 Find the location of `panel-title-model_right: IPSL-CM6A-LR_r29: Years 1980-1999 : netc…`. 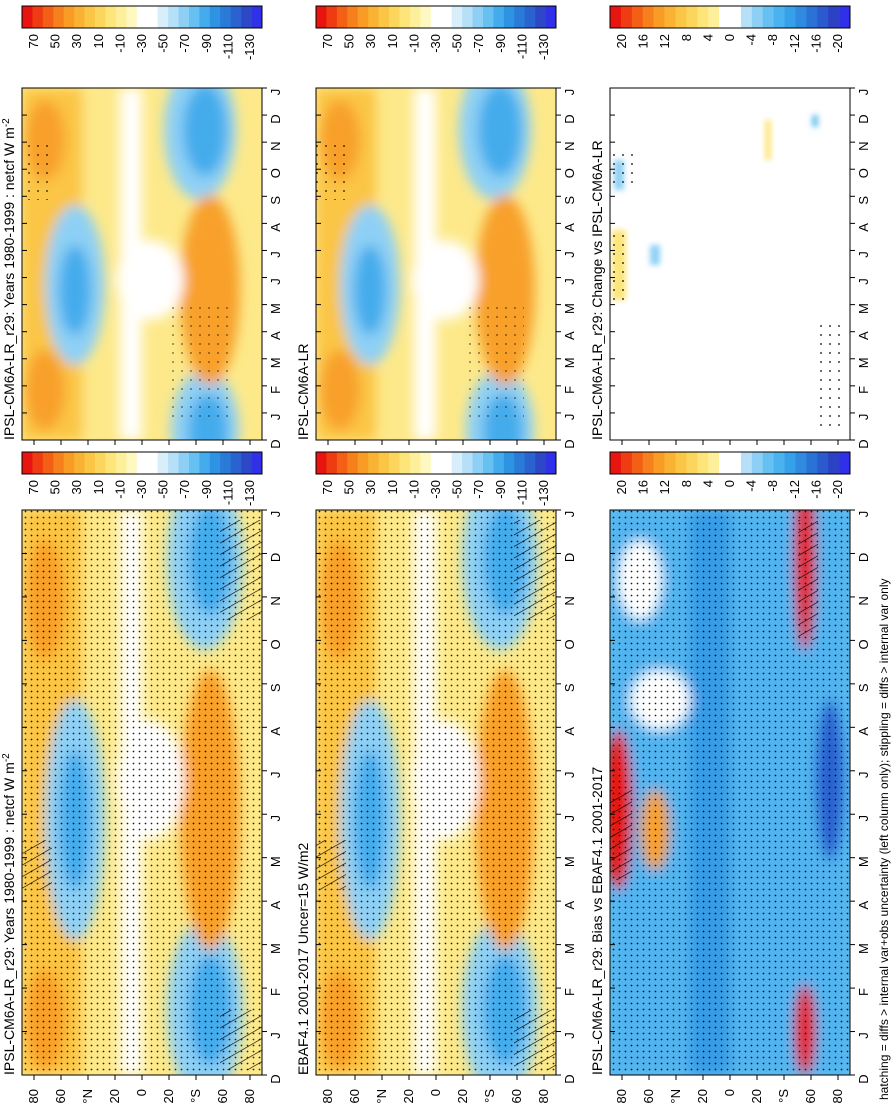

panel-title-model_right: IPSL-CM6A-LR_r29: Years 1980-1999 : netc… is located at coordinates (9, 279).